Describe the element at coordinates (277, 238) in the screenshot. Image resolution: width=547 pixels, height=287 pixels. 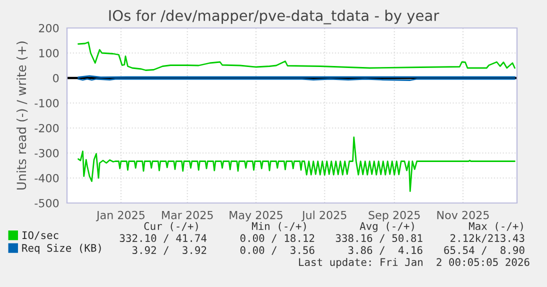
I see `text: 0.00 / 18.12` at that location.